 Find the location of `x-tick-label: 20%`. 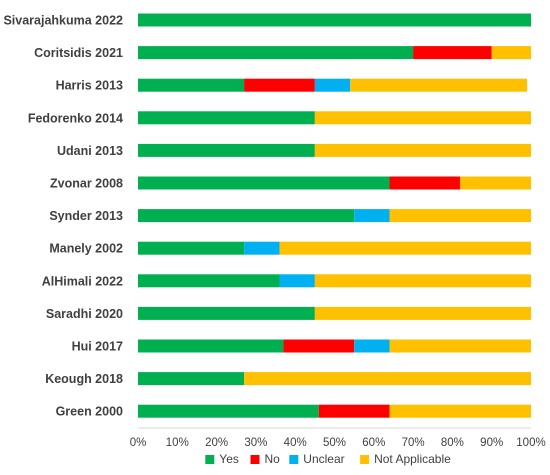

x-tick-label: 20% is located at coordinates (216, 443).